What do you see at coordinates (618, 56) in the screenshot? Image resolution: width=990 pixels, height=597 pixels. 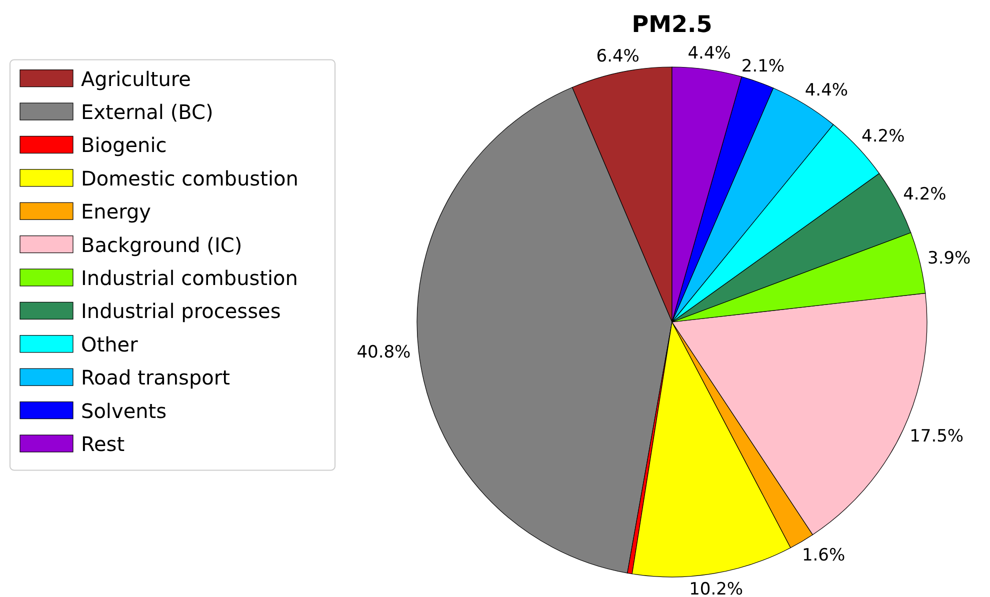 I see `data-label: 6.4%` at bounding box center [618, 56].